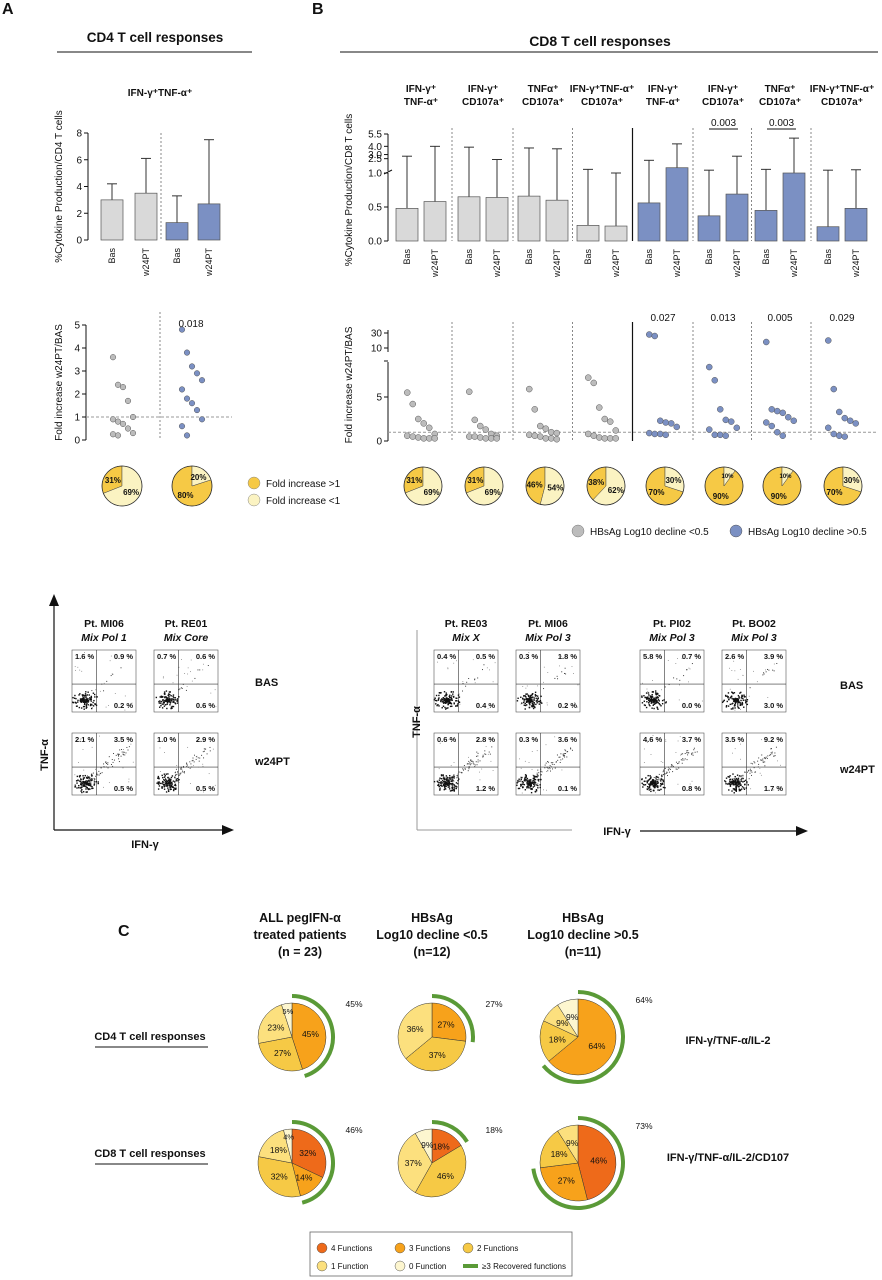 The height and width of the screenshot is (1280, 882). What do you see at coordinates (177, 256) in the screenshot?
I see `x-tick-label: Bas` at bounding box center [177, 256].